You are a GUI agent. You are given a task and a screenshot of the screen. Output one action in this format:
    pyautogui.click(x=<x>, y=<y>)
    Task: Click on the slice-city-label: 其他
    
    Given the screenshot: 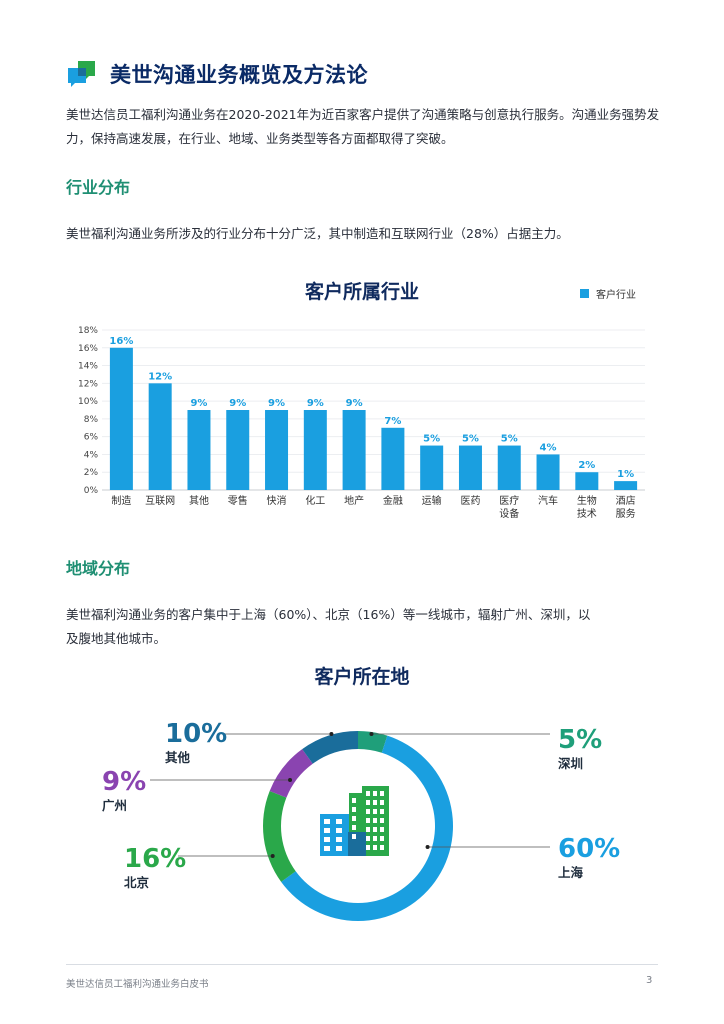 What is the action you would take?
    pyautogui.click(x=178, y=757)
    